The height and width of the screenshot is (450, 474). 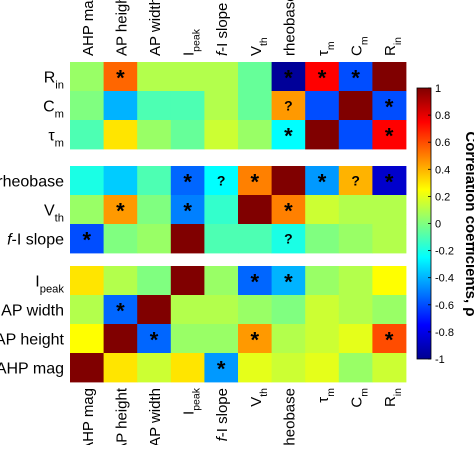 I want to click on colorbar-tick-label: 0.2, so click(x=442, y=197).